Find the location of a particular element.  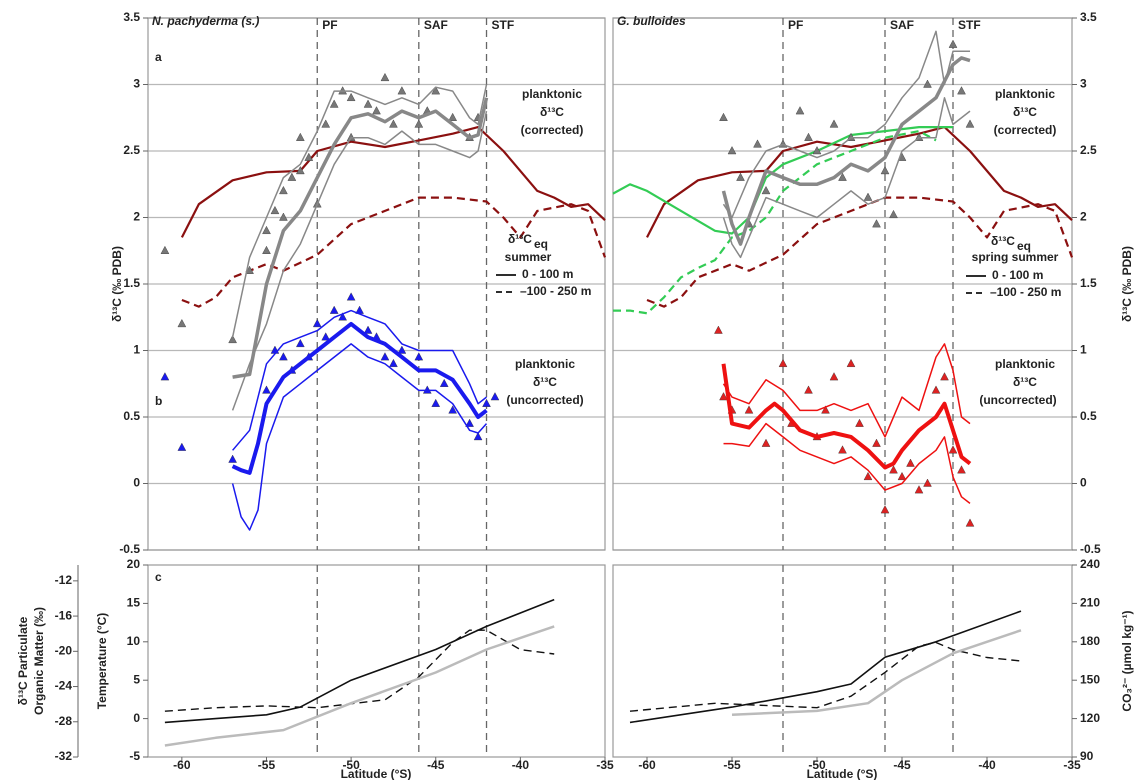

y-tick-label: 0 is located at coordinates (136, 483).